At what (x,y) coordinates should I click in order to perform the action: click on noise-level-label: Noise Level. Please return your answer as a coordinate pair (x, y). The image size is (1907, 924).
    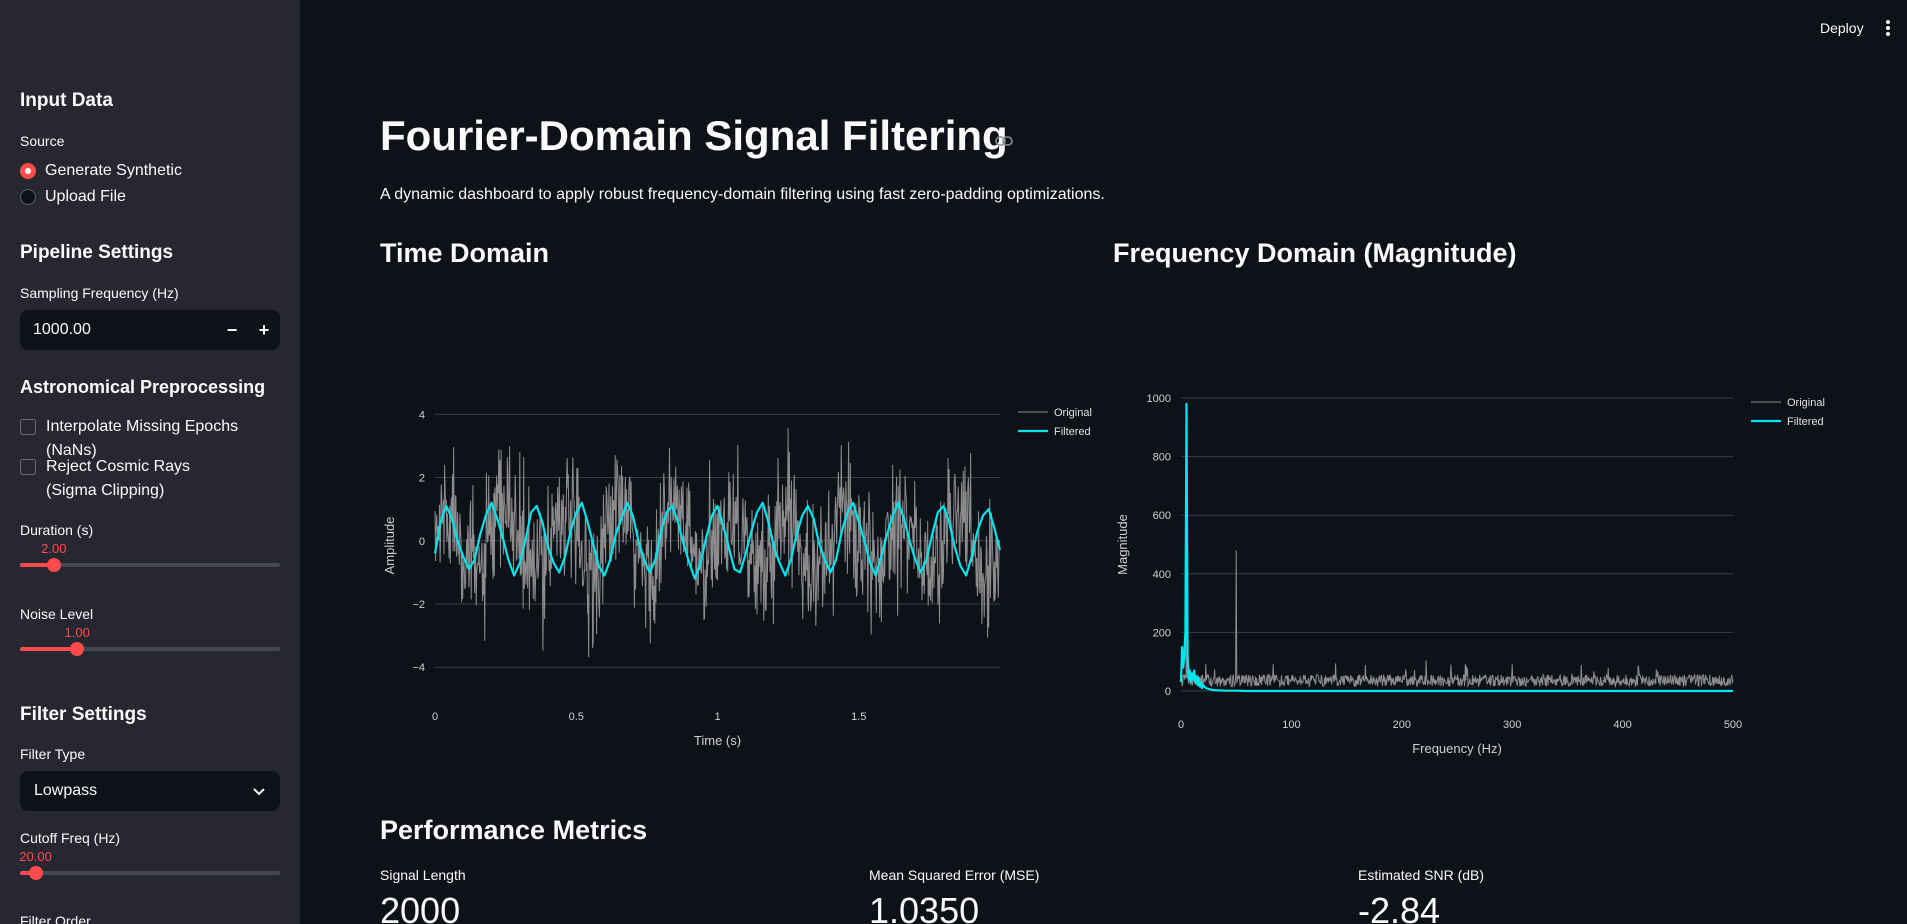
    Looking at the image, I should click on (57, 614).